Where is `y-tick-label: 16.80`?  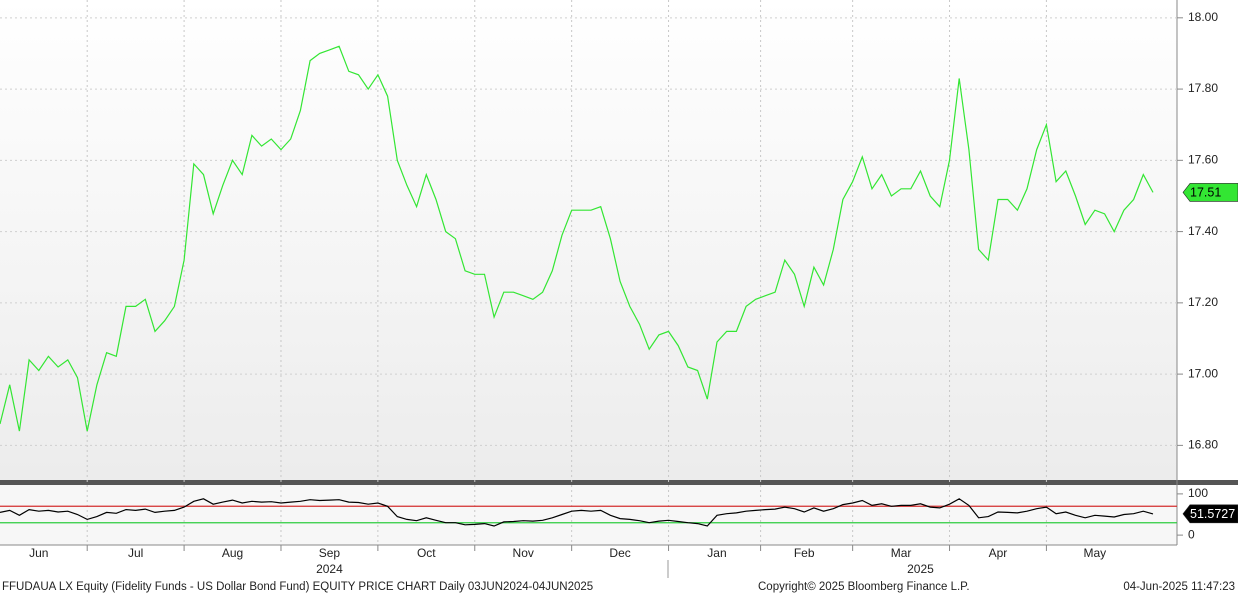 y-tick-label: 16.80 is located at coordinates (1203, 445).